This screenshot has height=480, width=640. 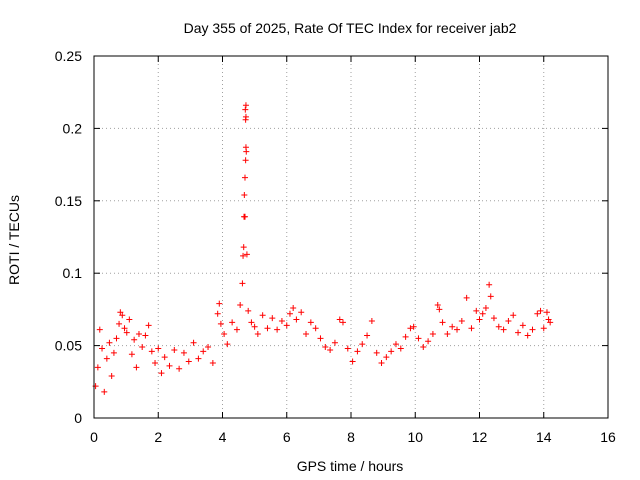 What do you see at coordinates (287, 437) in the screenshot?
I see `x-tick-label: 6` at bounding box center [287, 437].